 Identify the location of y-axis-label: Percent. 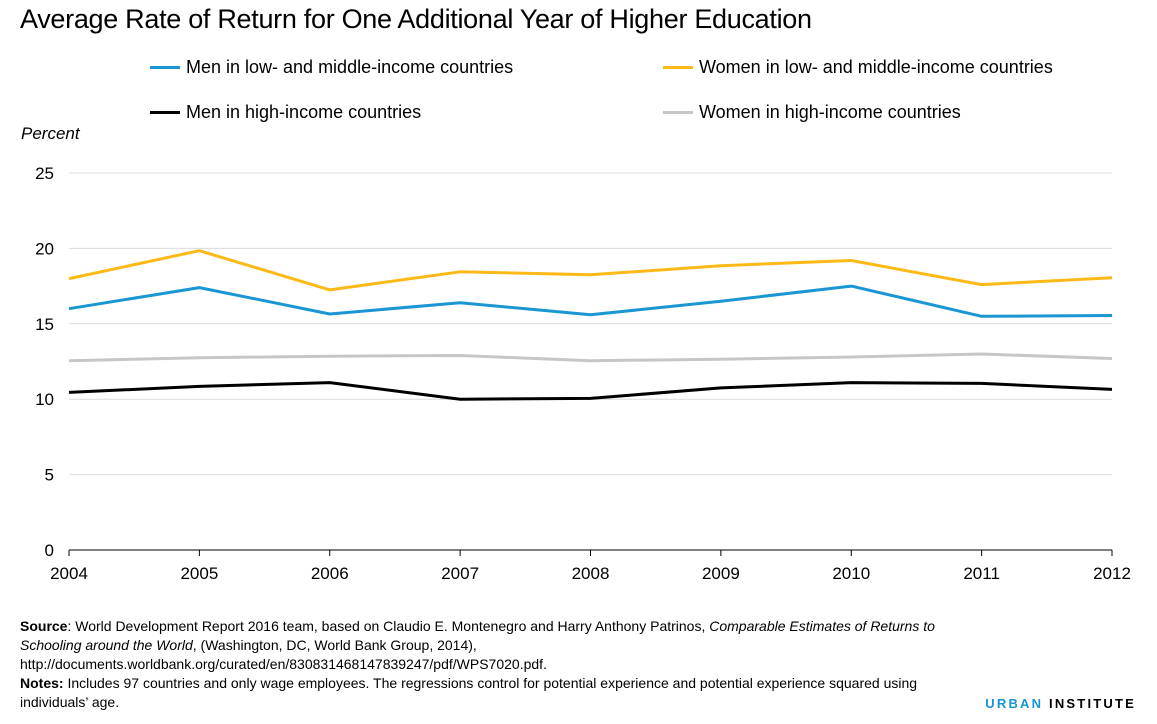
(50, 133).